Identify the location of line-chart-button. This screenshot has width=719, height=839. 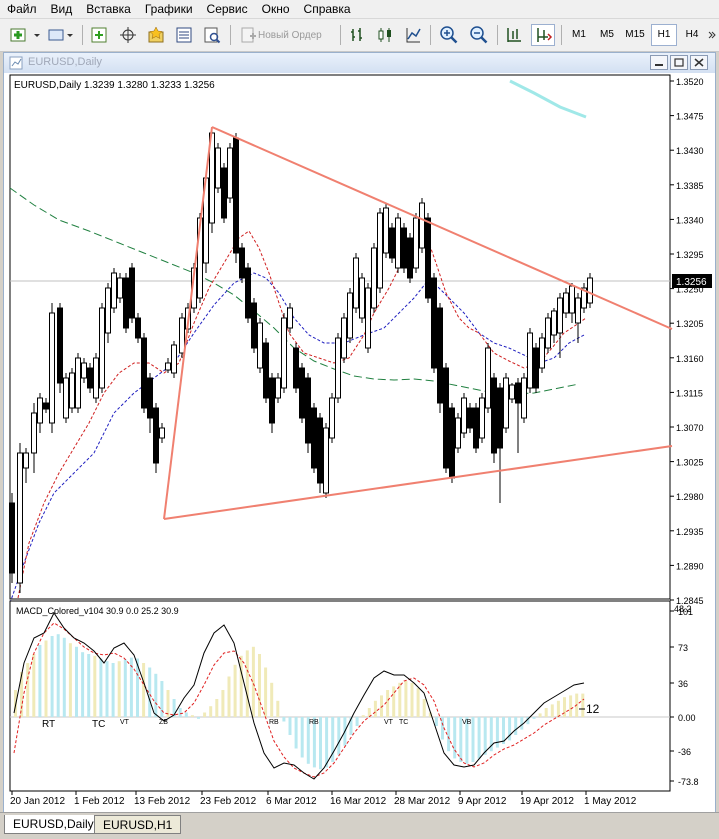
(413, 35).